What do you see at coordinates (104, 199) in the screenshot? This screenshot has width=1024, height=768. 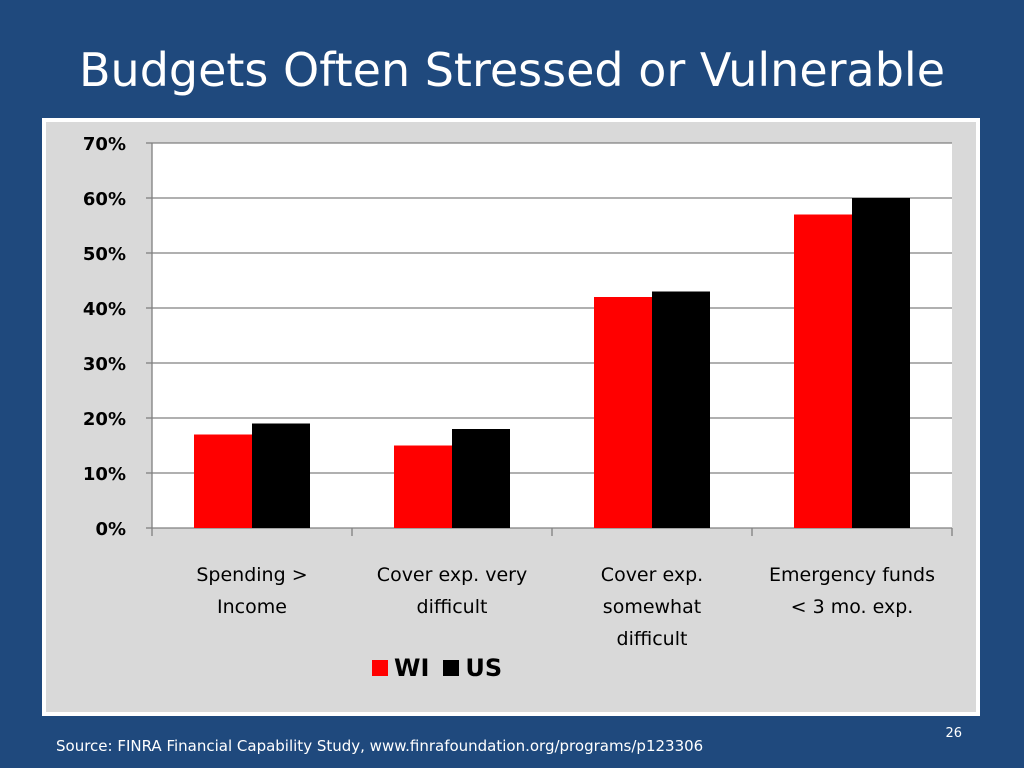 I see `y-tick-label: 60%` at bounding box center [104, 199].